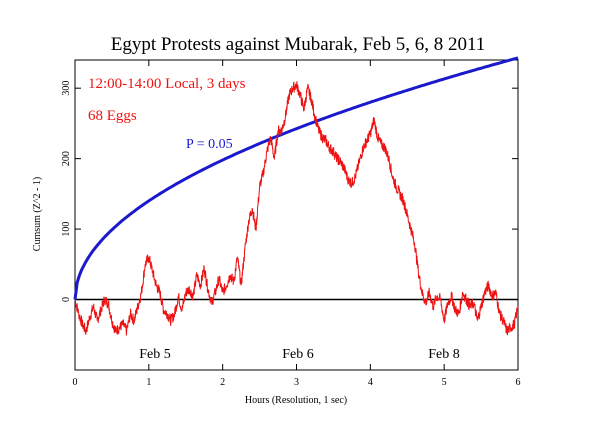 Image resolution: width=596 pixels, height=427 pixels. I want to click on annotation-time-window: 12:00-14:00 Local, 3 days, so click(167, 84).